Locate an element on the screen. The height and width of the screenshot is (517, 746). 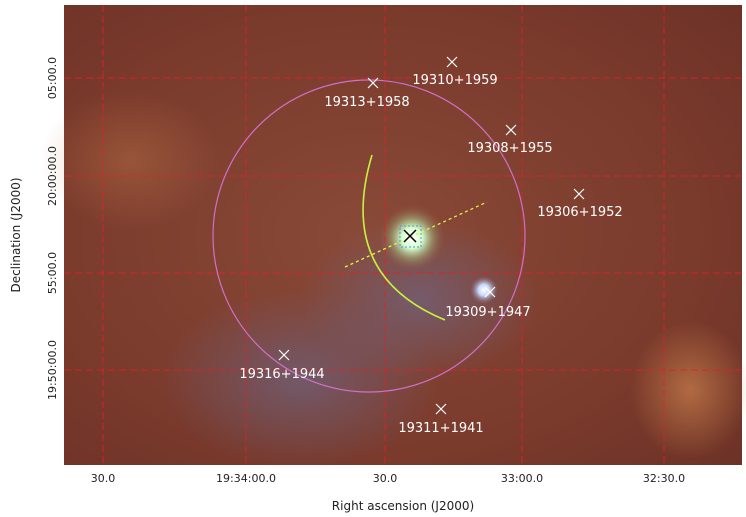
y-tick-label: 05:00.0 is located at coordinates (52, 78).